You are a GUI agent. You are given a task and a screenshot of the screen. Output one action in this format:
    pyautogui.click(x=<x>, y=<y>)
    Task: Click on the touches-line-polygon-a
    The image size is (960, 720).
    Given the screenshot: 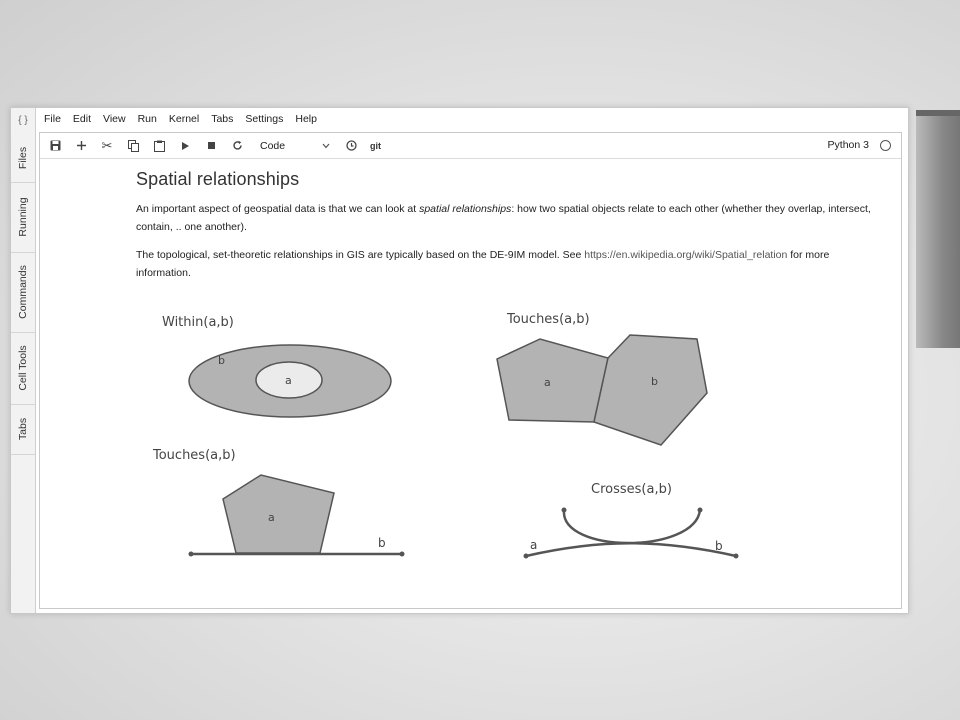 What is the action you would take?
    pyautogui.click(x=278, y=514)
    